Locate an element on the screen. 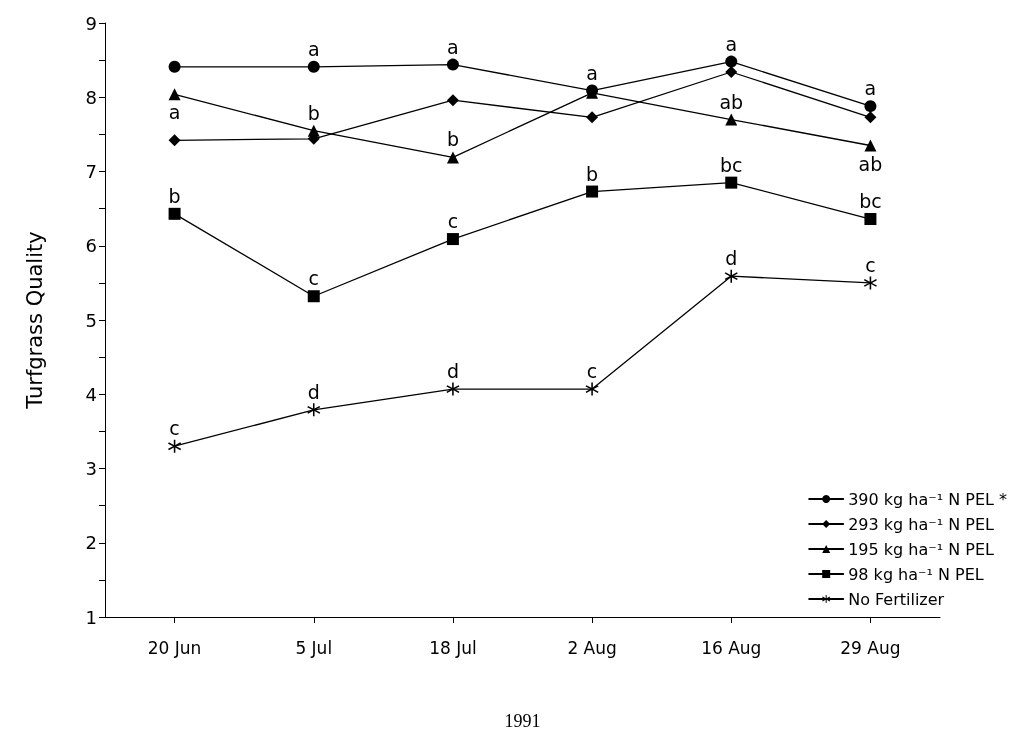 The width and height of the screenshot is (1032, 737). y-tick-label: 1 is located at coordinates (91, 617).